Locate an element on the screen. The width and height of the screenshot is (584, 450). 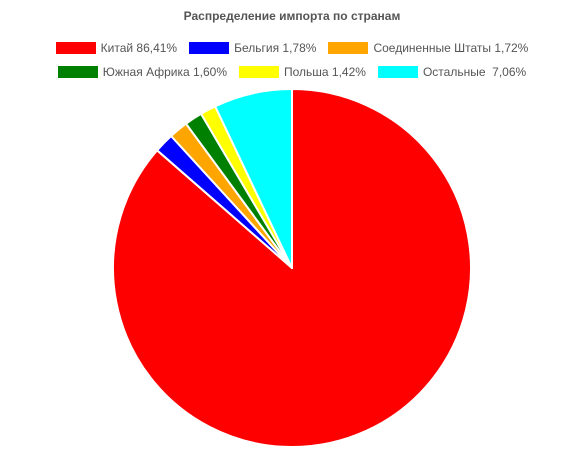
chart-title: Распределение импорта по странам is located at coordinates (292, 16).